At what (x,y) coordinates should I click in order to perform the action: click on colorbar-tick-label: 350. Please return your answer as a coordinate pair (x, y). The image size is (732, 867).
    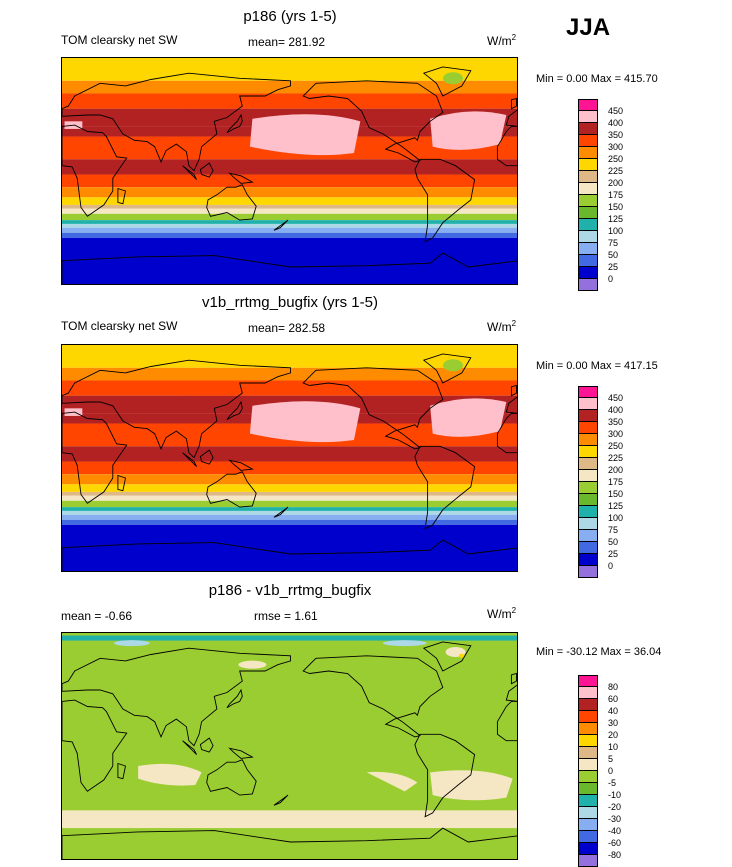
    Looking at the image, I should click on (616, 422).